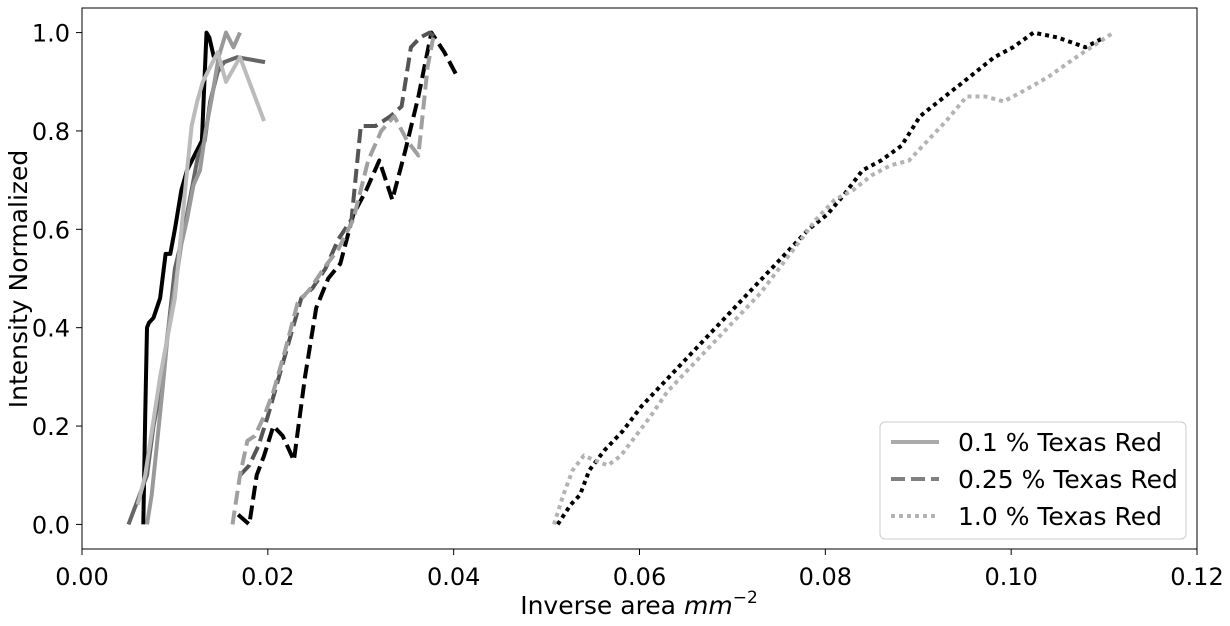  Describe the element at coordinates (1060, 516) in the screenshot. I see `legend-label-1-0: 1.0 % Texas Red` at that location.